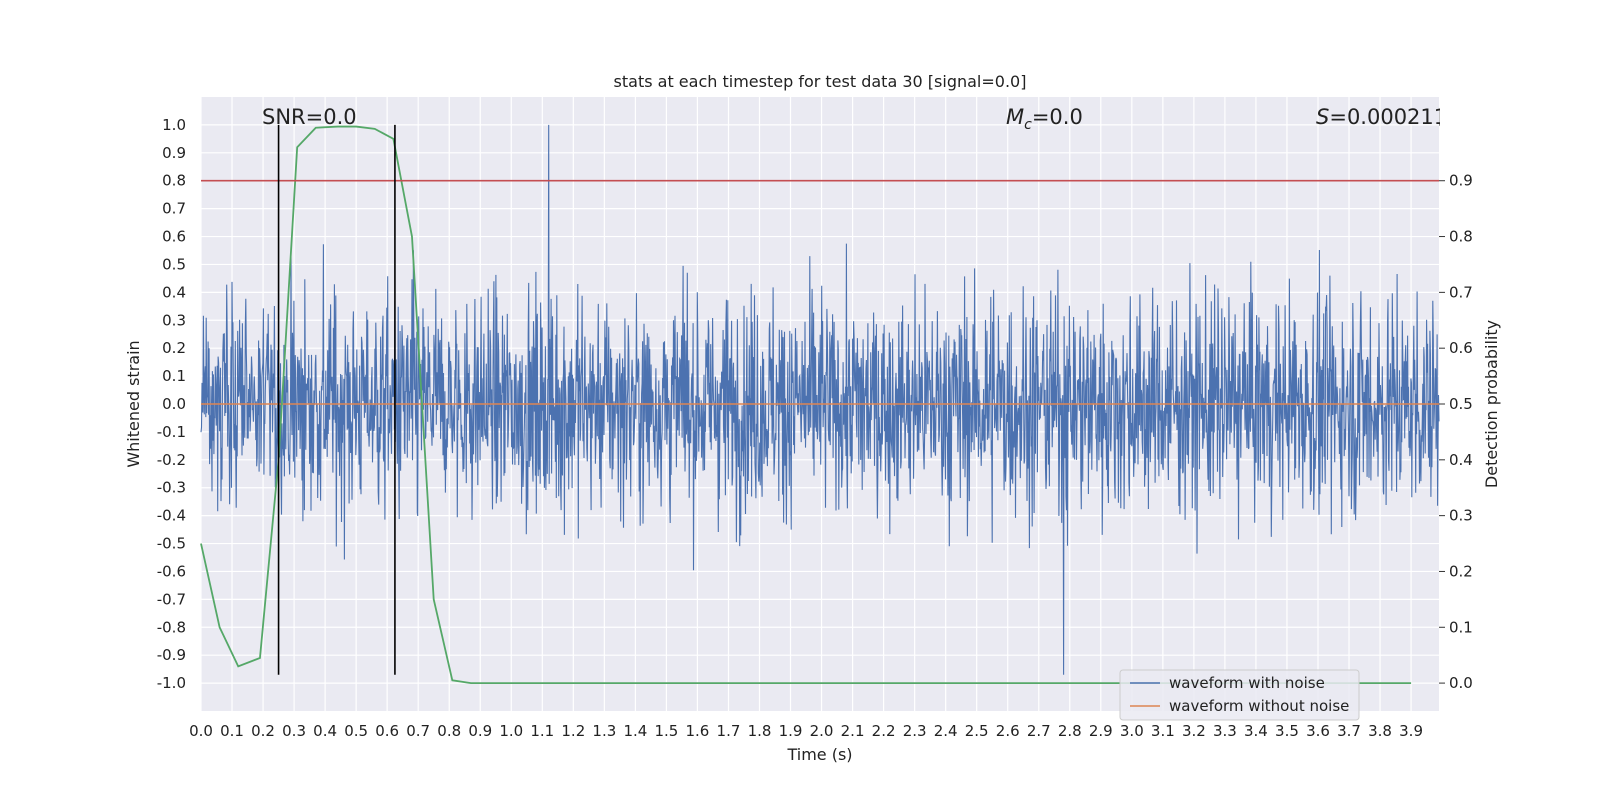  I want to click on x-tick-label: 0.9, so click(480, 731).